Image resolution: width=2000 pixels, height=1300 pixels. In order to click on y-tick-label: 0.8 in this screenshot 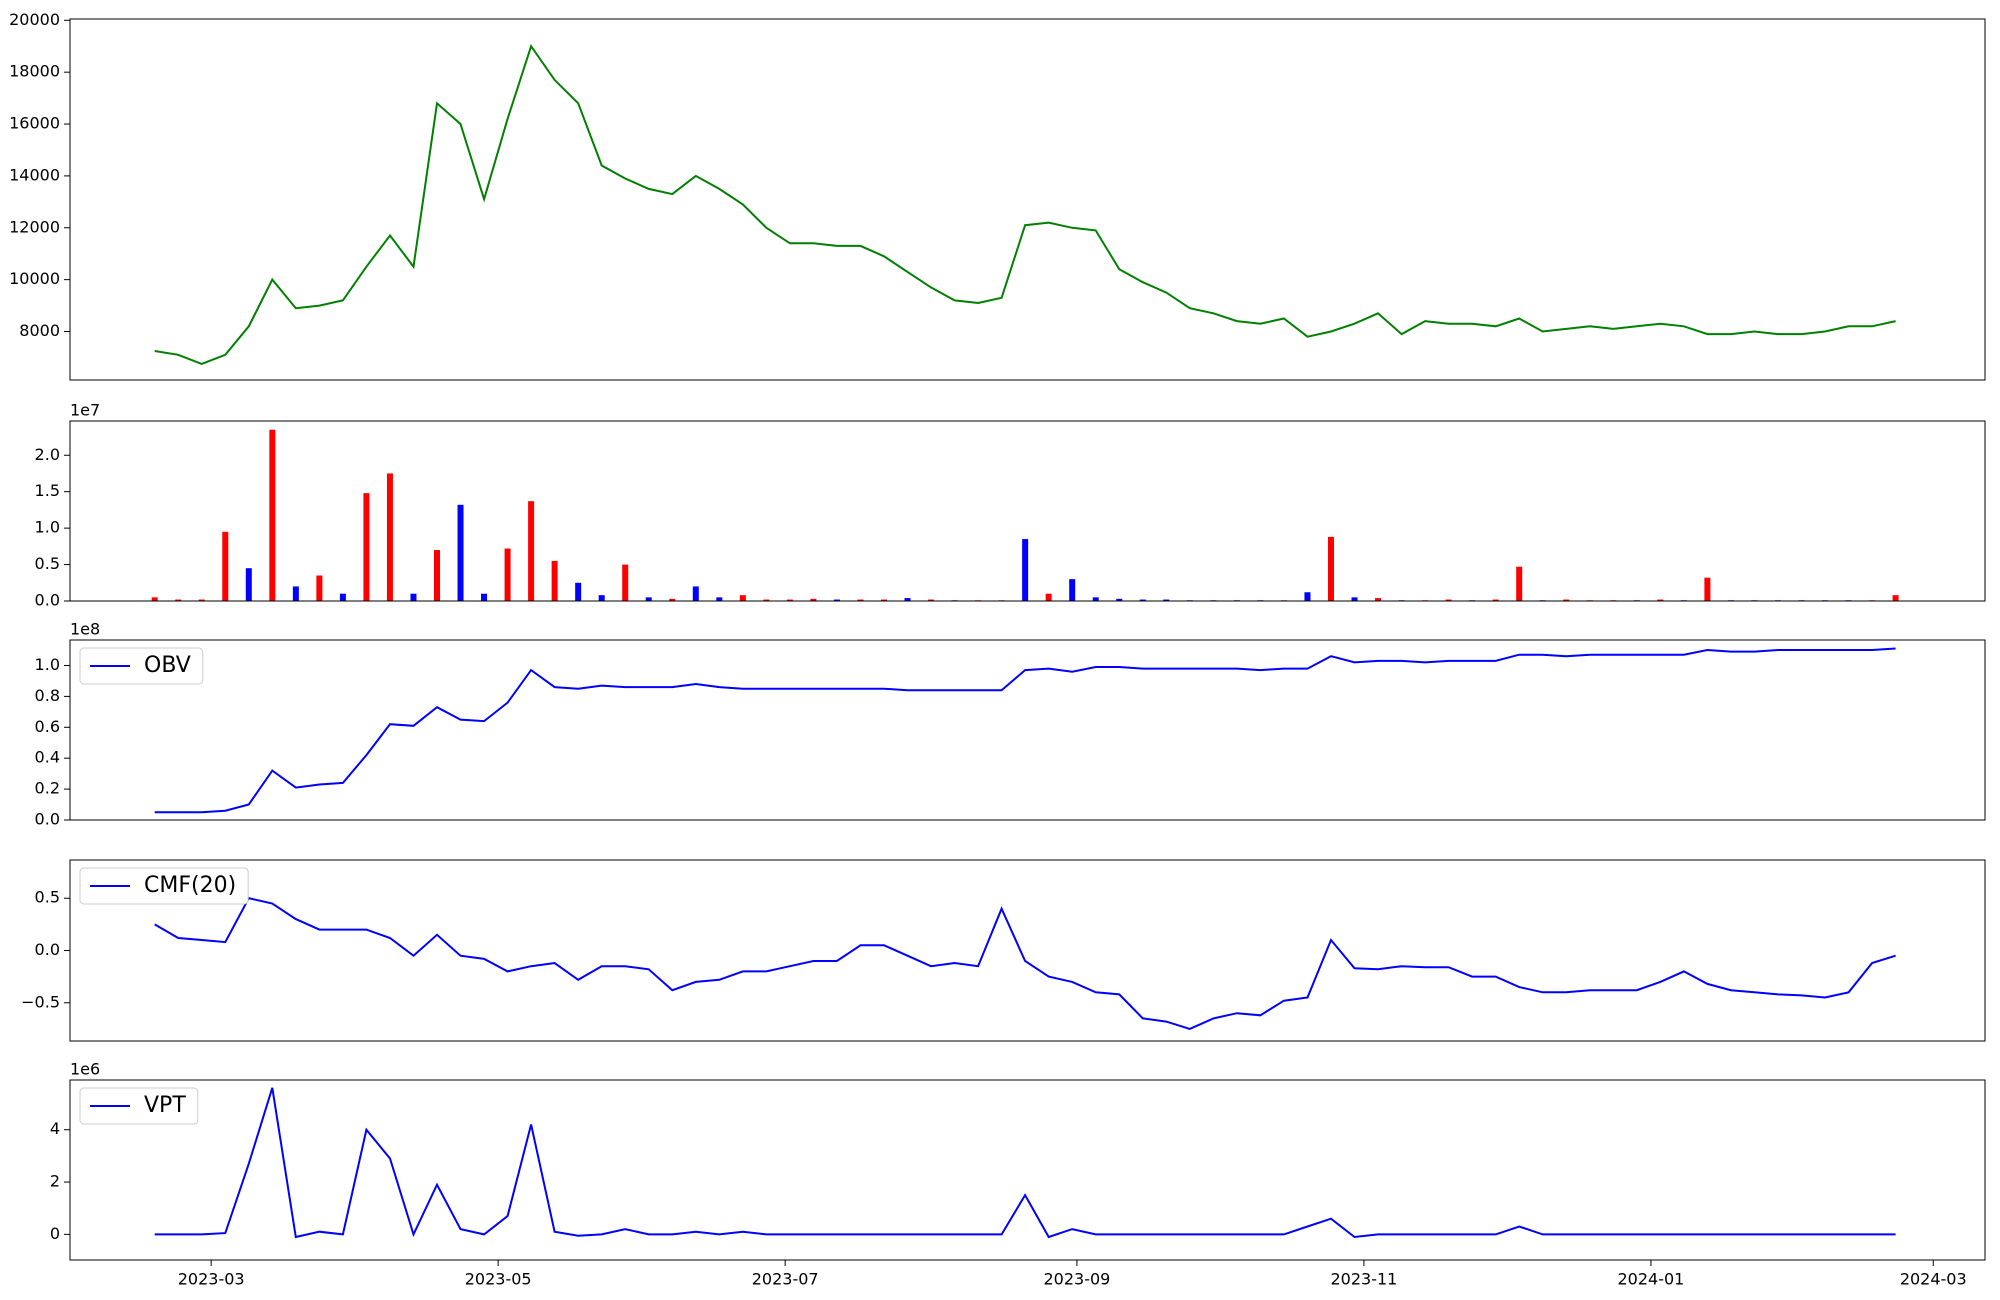, I will do `click(47, 695)`.